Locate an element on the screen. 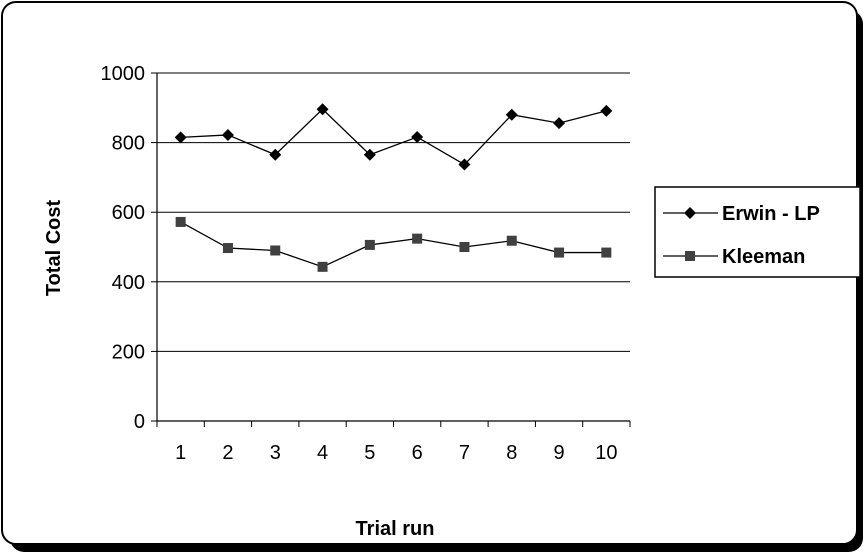 The height and width of the screenshot is (554, 865). x-tick-label: 7 is located at coordinates (464, 453).